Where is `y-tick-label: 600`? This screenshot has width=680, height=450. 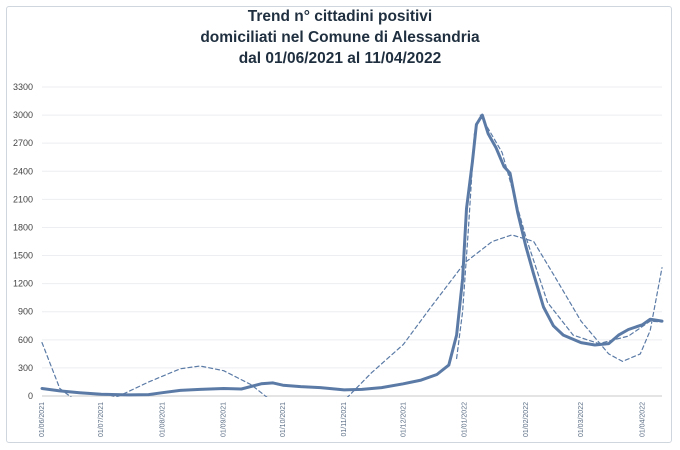
y-tick-label: 600 is located at coordinates (25, 340).